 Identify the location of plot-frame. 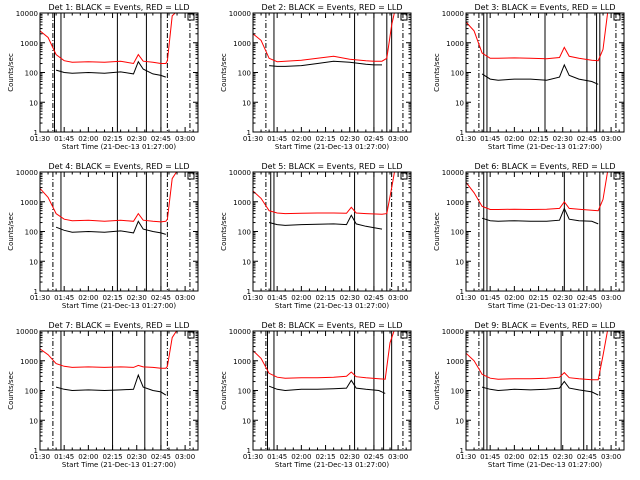
(119, 390).